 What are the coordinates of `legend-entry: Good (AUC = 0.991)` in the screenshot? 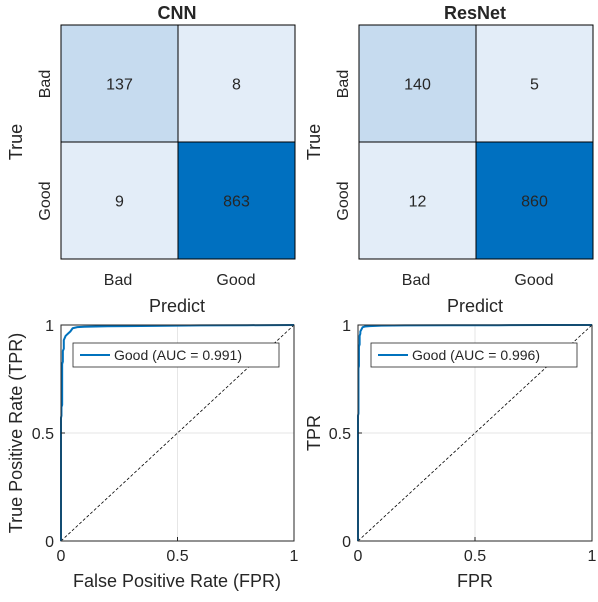 It's located at (178, 355).